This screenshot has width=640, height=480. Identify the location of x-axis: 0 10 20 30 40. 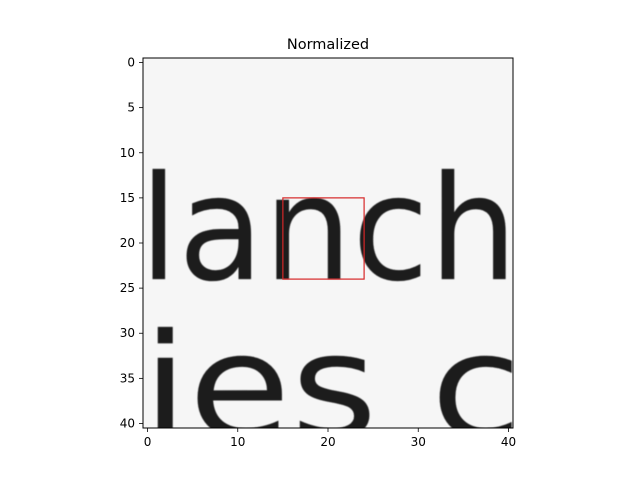
(330, 438).